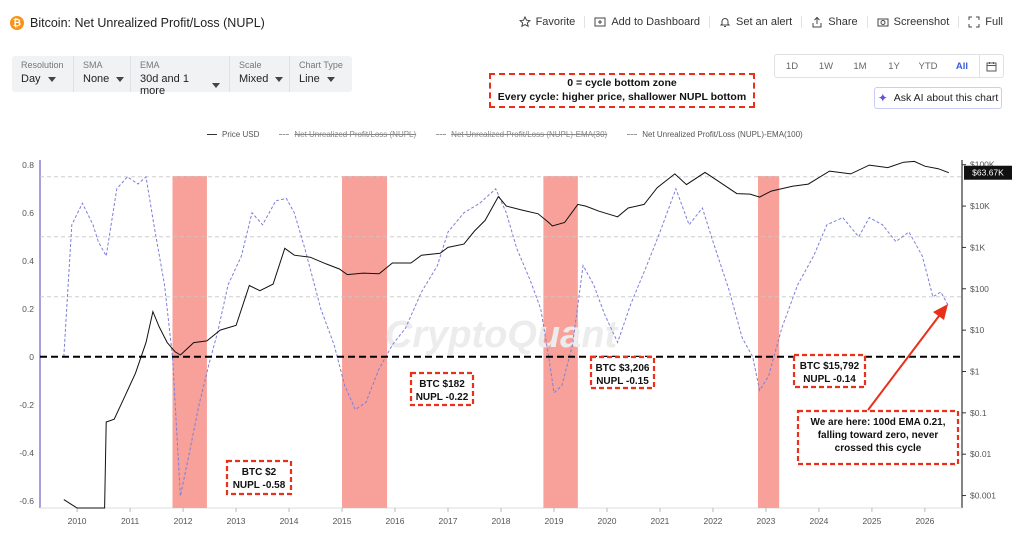 The height and width of the screenshot is (538, 1024). What do you see at coordinates (93, 65) in the screenshot?
I see `sma-label: SMA` at bounding box center [93, 65].